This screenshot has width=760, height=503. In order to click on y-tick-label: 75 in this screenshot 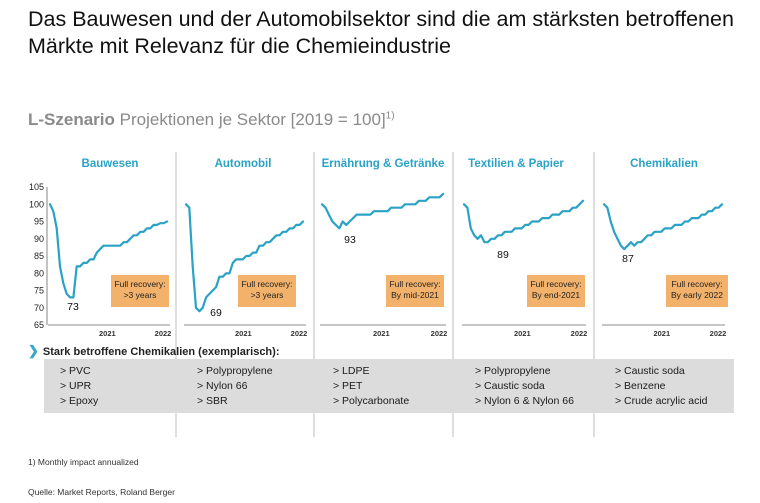, I will do `click(39, 291)`.